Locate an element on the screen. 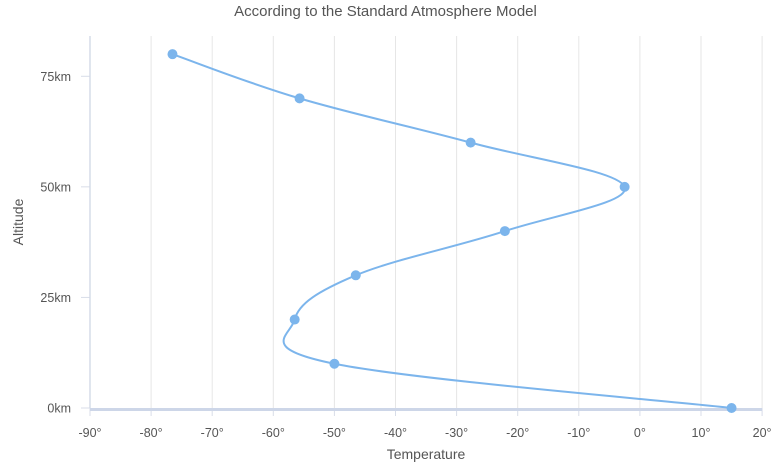  x-tick-label-6: -30° is located at coordinates (456, 433).